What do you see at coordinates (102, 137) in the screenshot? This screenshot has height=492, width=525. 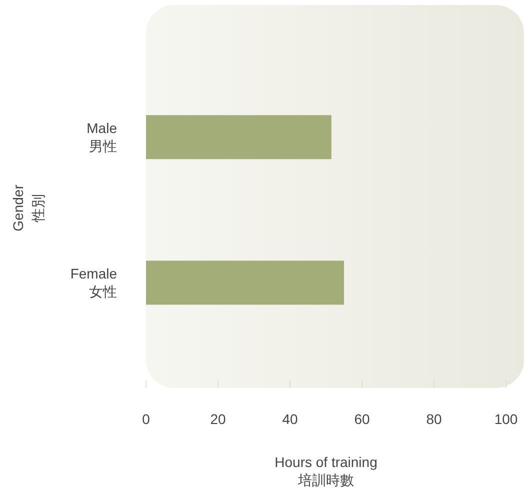 I see `y-tick-label: Male 男性` at bounding box center [102, 137].